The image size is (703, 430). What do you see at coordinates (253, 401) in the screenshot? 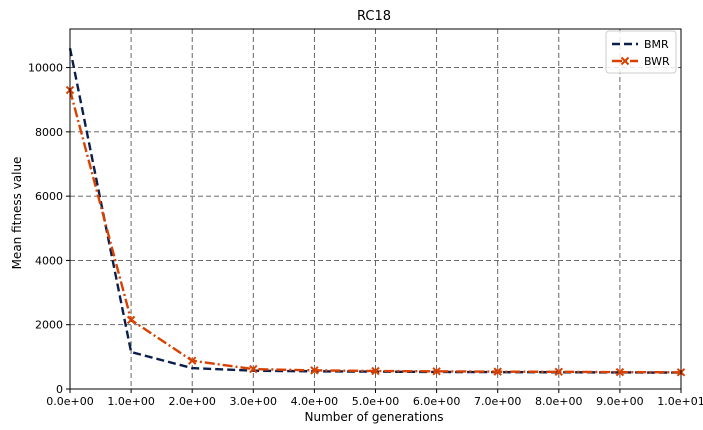
I see `x-tick-label: 3.0e+00` at bounding box center [253, 401].